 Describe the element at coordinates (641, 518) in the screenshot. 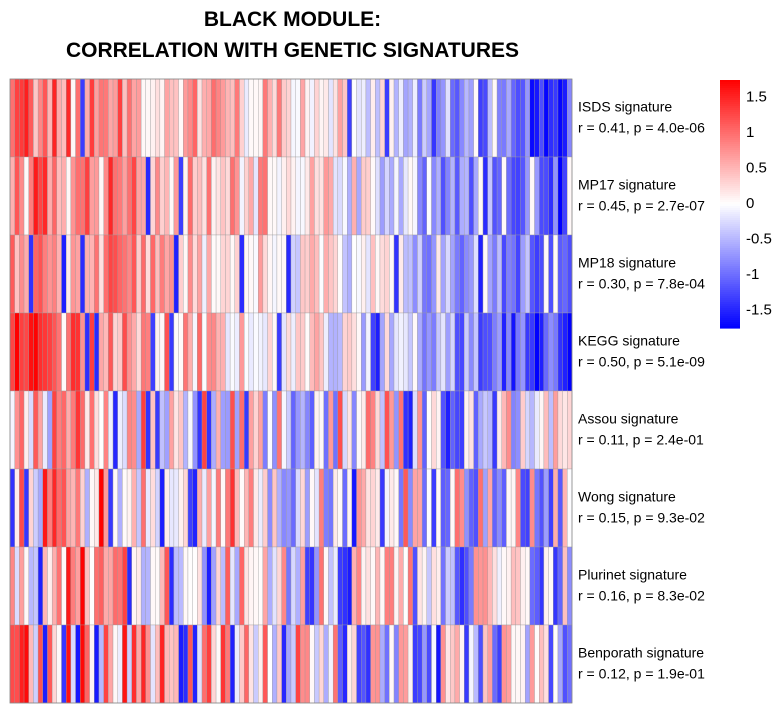

I see `row-label-stats: r = 0.15, p = 9.3e-02` at that location.